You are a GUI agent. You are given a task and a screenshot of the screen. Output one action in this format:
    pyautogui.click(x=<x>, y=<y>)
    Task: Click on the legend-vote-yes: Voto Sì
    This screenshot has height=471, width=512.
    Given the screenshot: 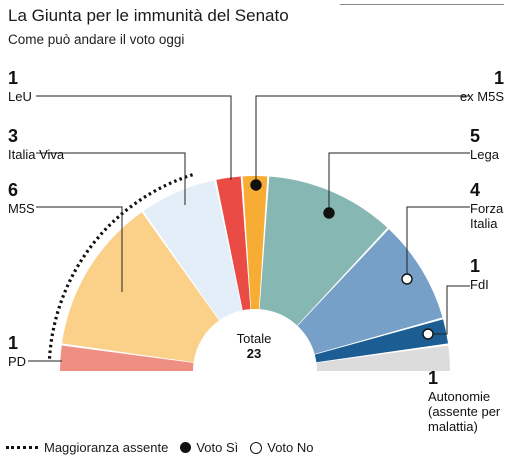 What is the action you would take?
    pyautogui.click(x=209, y=447)
    